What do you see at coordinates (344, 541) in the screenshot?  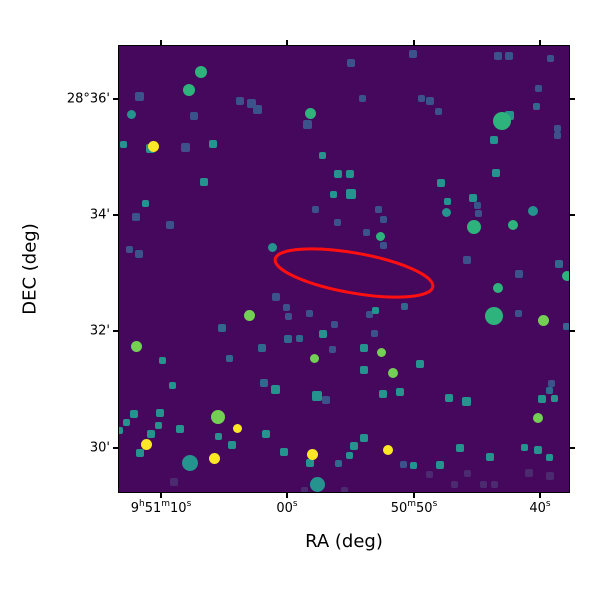 I see `x-axis-label: RA (deg)` at bounding box center [344, 541].